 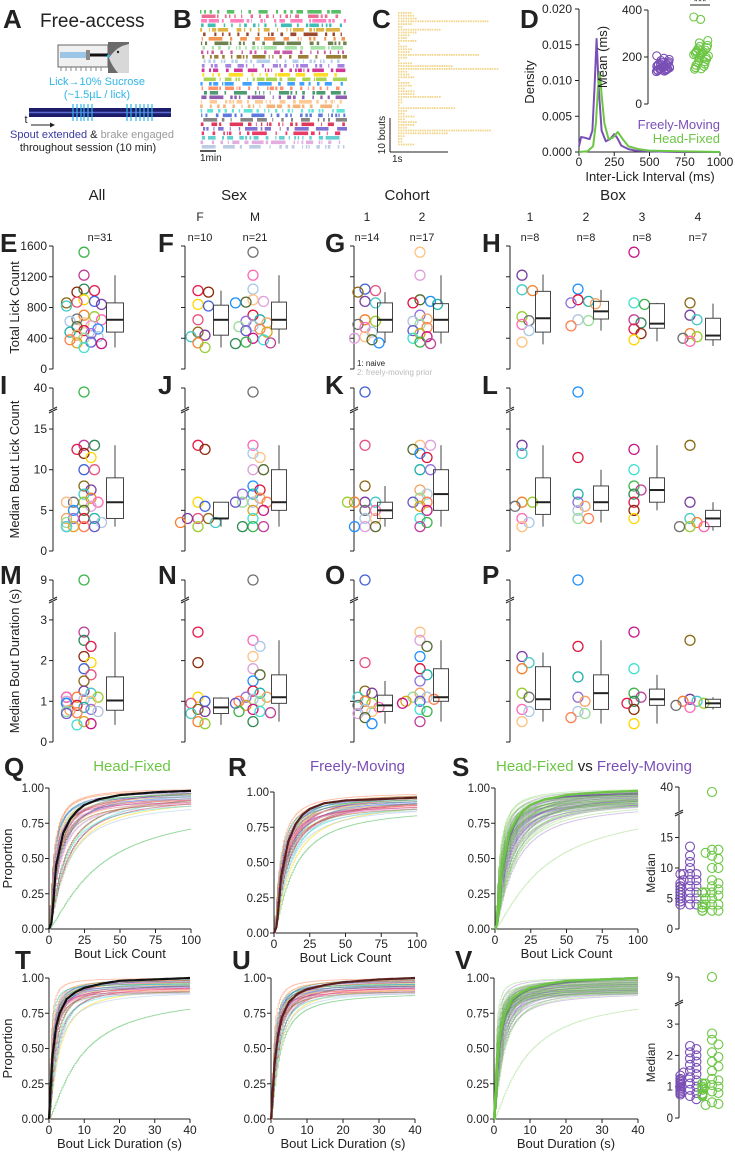 What do you see at coordinates (701, 4) in the screenshot?
I see `significance-stars: ***` at bounding box center [701, 4].